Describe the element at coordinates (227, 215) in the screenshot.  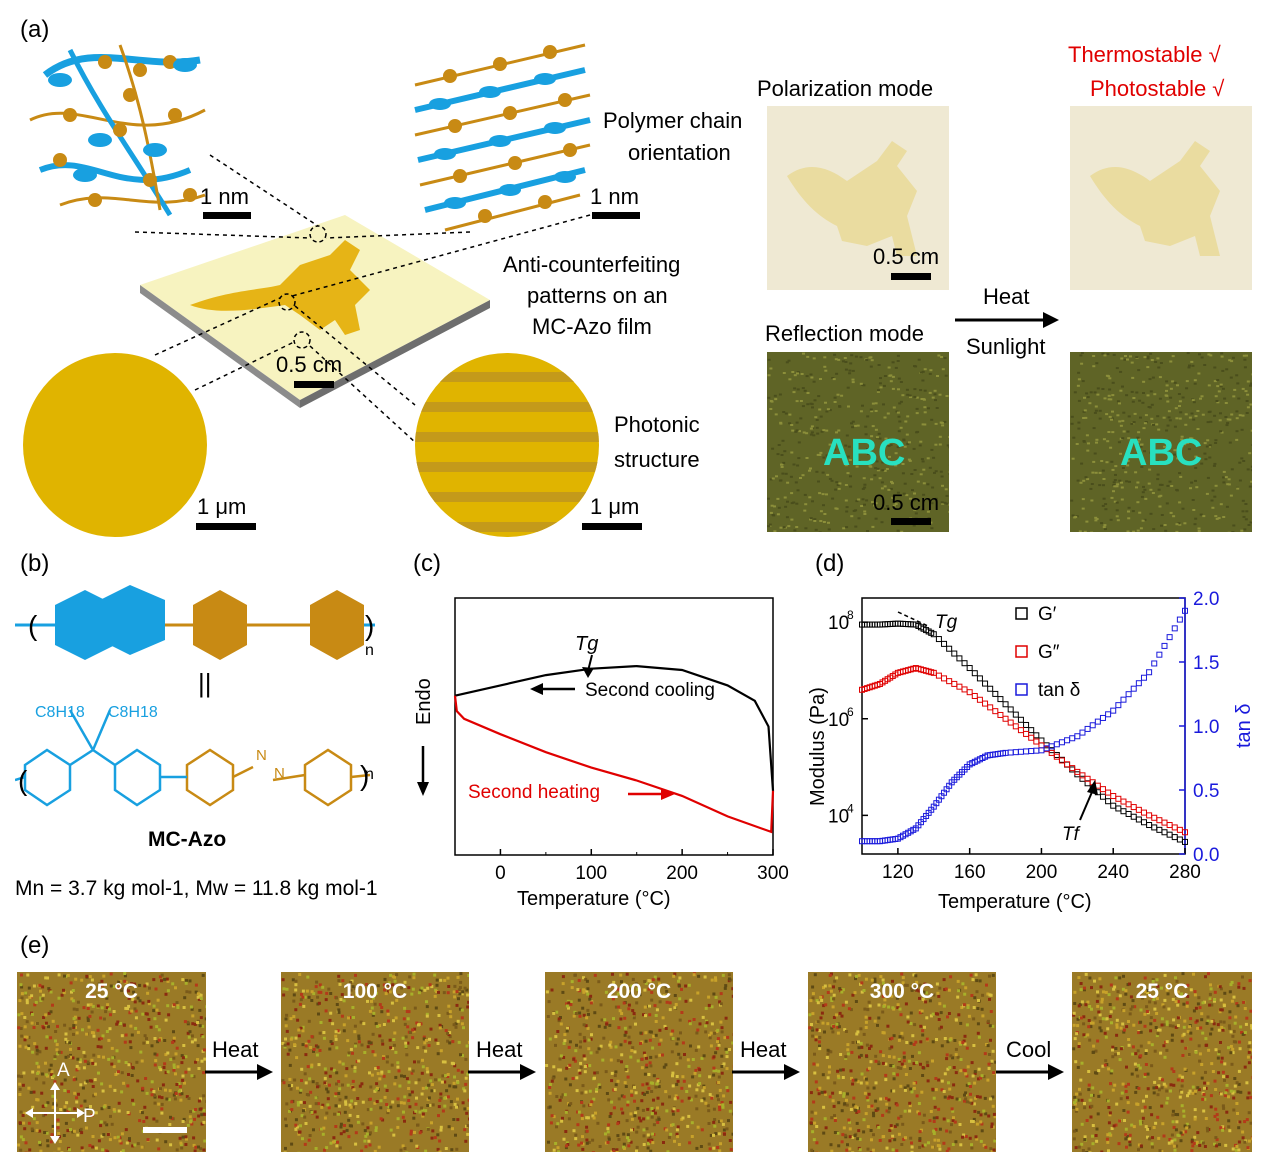
I see `scale-bar-nm-left` at that location.